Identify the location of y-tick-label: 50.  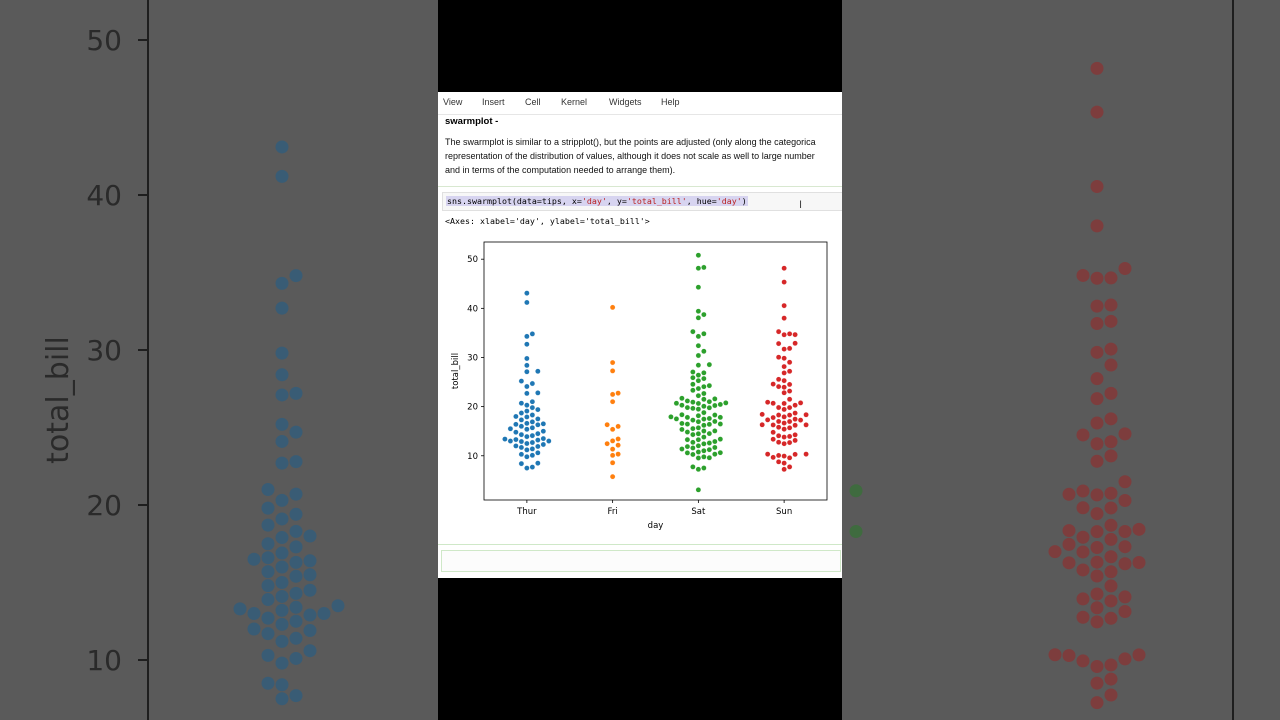
(472, 260).